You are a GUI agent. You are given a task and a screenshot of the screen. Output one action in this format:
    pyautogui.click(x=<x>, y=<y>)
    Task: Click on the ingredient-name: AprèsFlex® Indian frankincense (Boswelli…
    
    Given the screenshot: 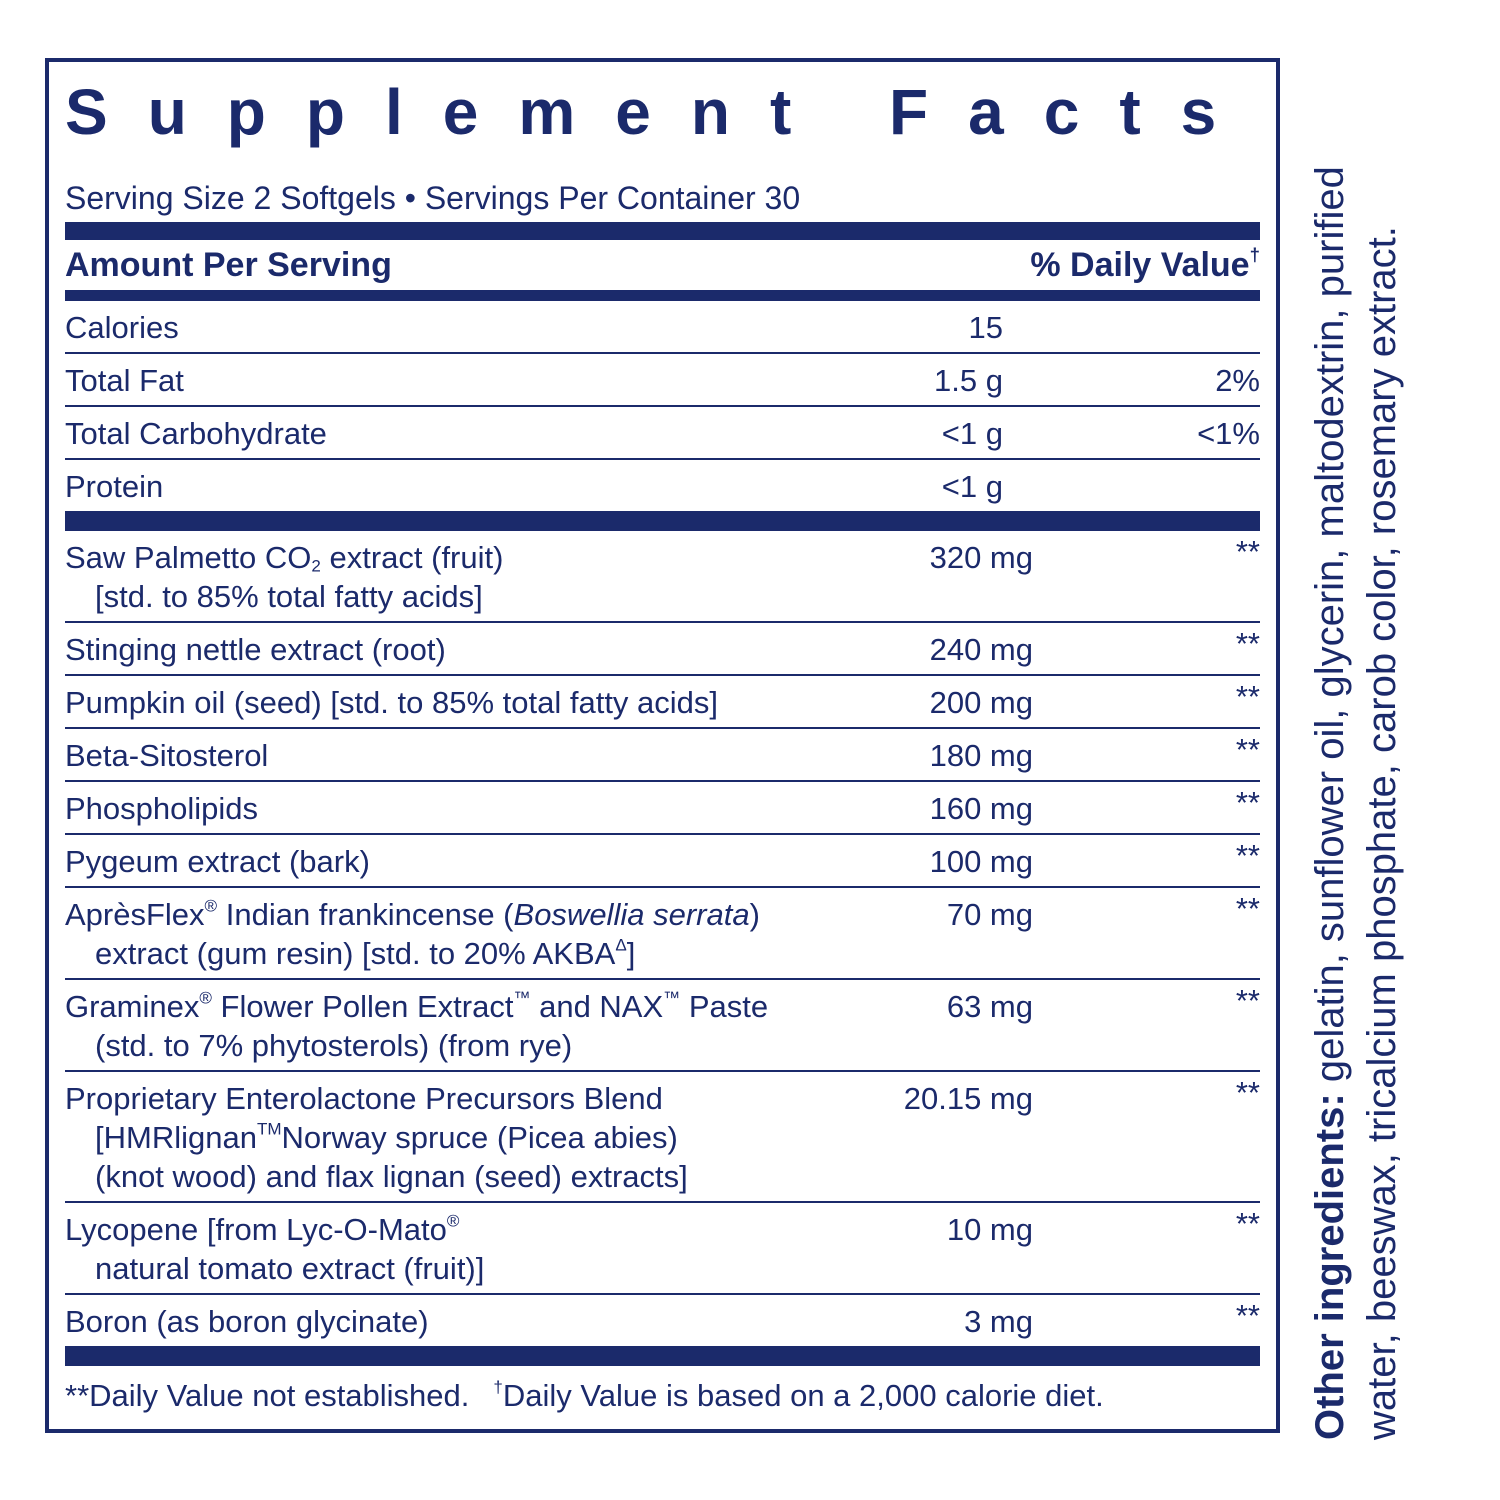 What is the action you would take?
    pyautogui.click(x=449, y=934)
    